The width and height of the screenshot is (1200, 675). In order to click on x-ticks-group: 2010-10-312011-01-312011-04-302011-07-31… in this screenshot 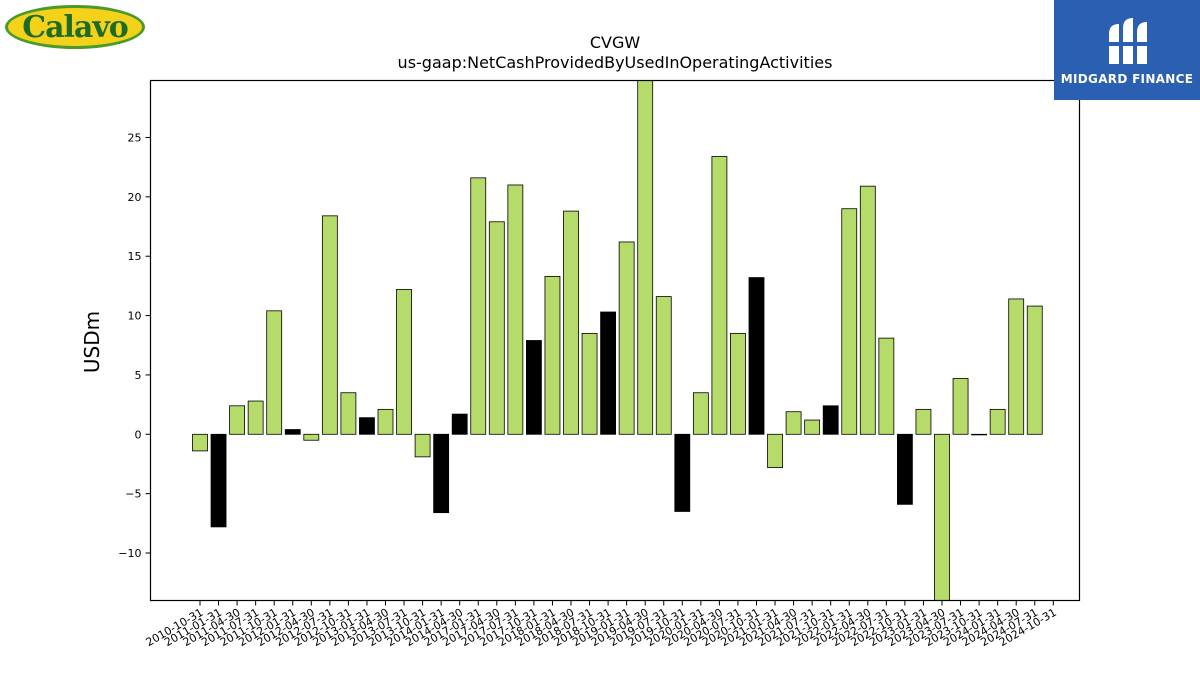, I will do `click(601, 624)`.